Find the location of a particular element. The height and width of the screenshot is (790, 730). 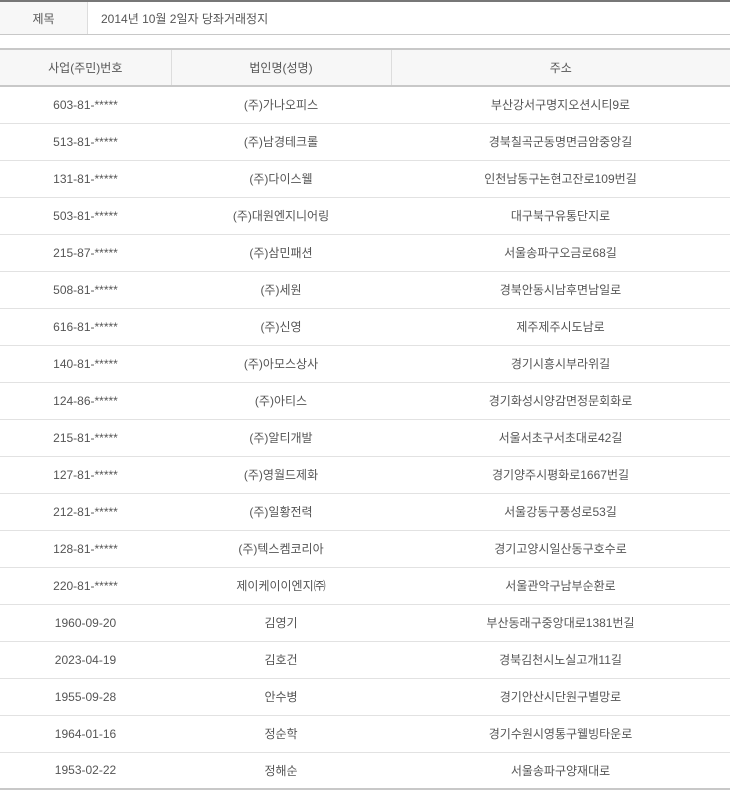

company-name-cell: (주)가나오피스 is located at coordinates (281, 105).